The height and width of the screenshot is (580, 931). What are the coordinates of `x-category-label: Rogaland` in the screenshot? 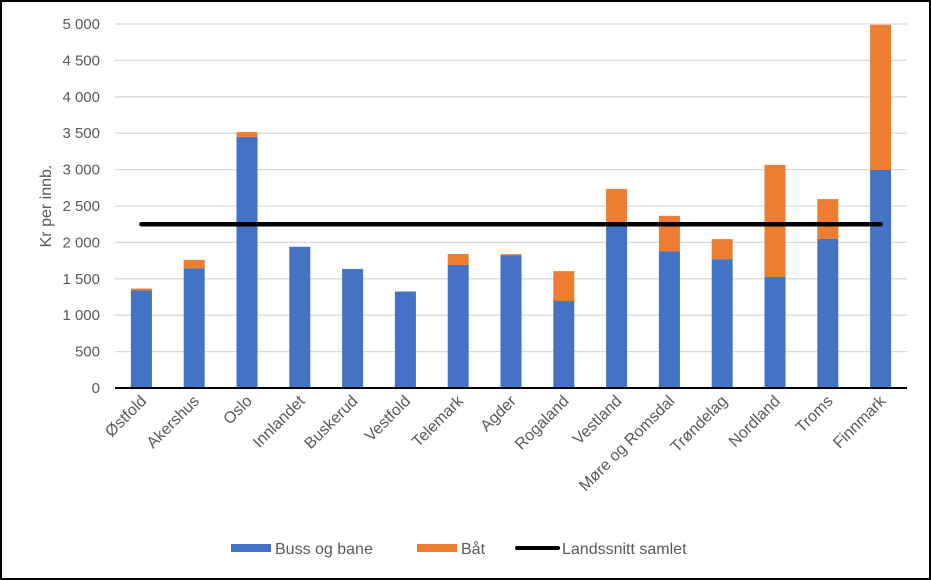 It's located at (542, 423).